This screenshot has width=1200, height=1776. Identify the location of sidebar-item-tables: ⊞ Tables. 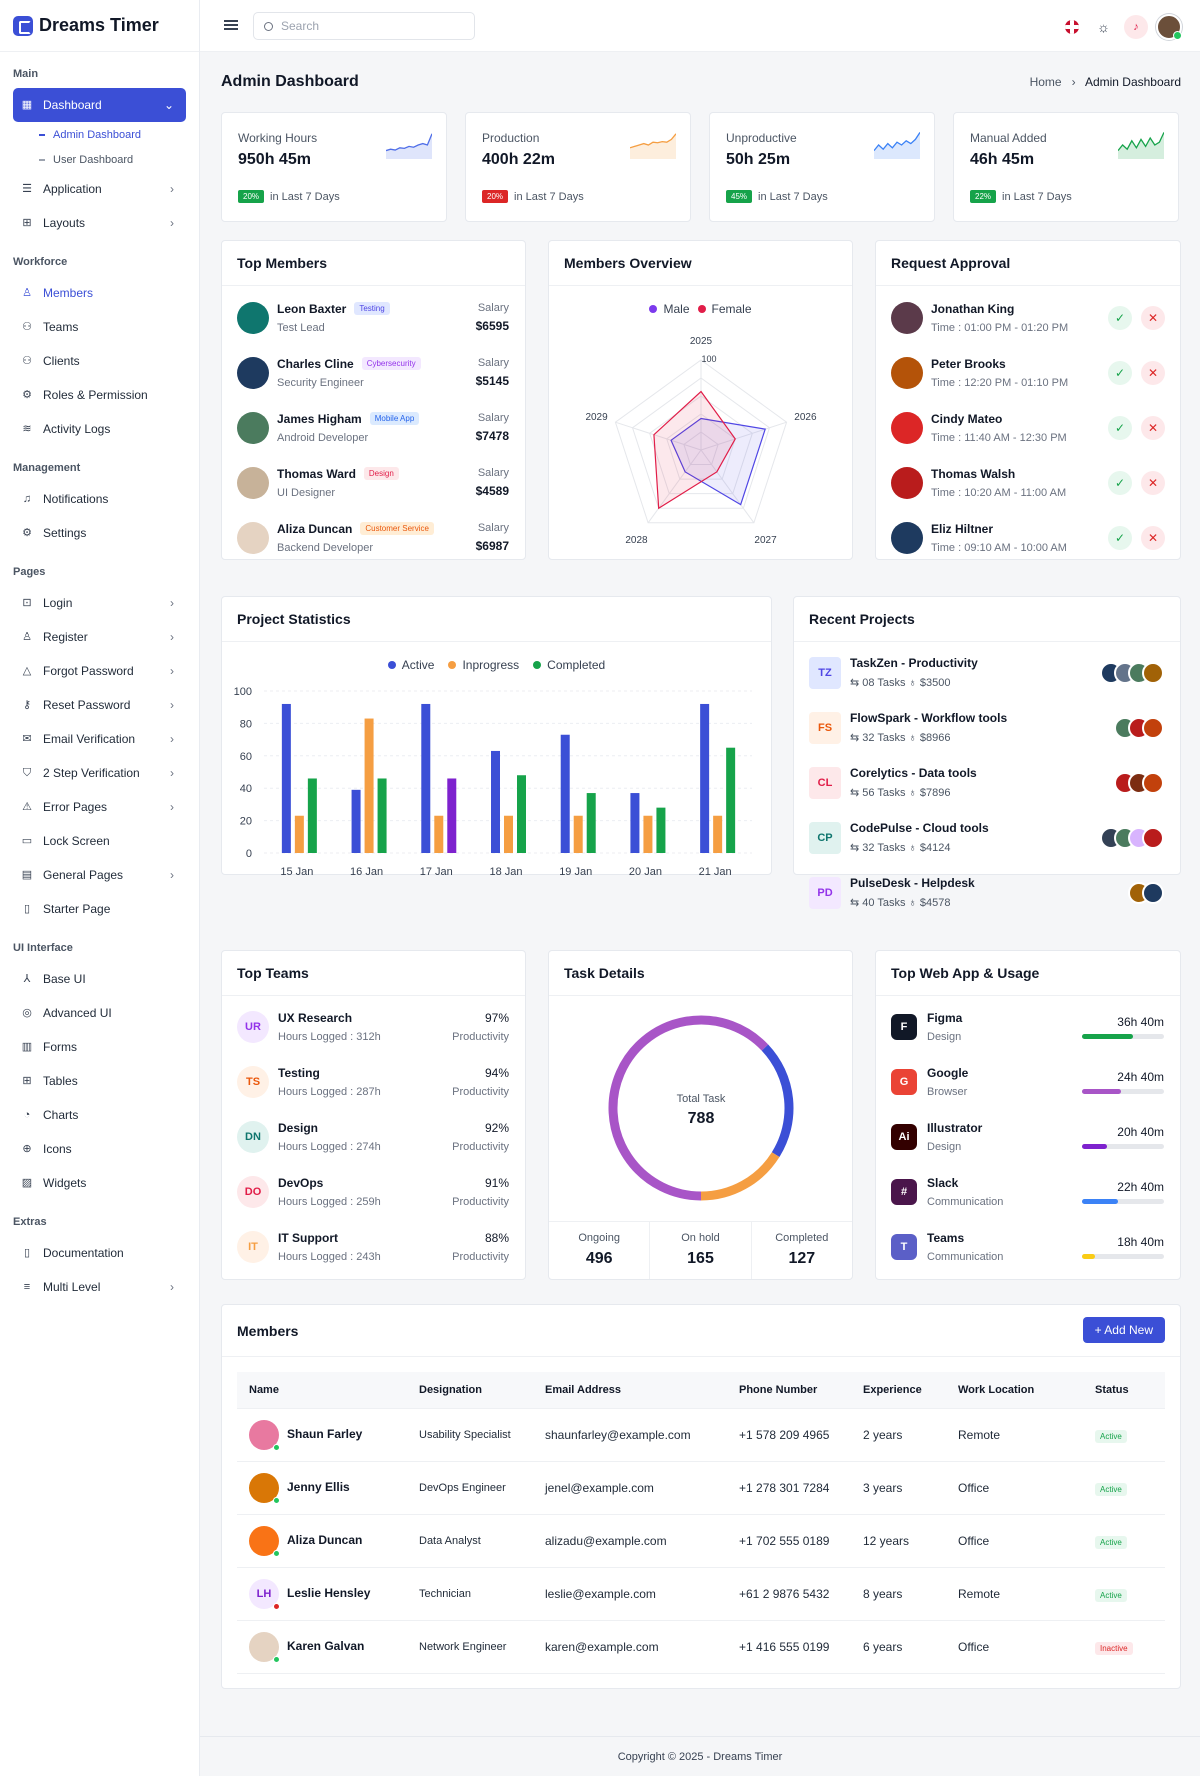
(99, 1081).